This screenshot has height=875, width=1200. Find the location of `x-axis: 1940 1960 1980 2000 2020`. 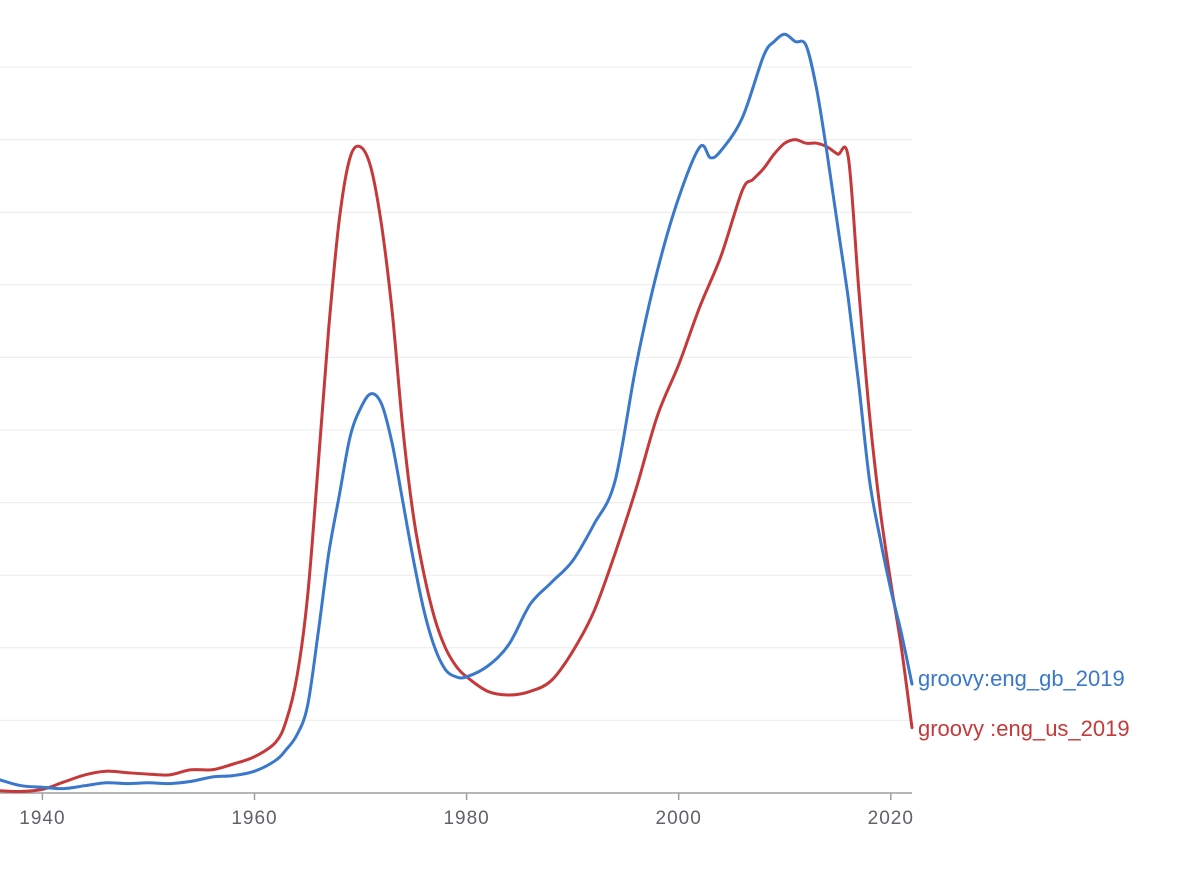

x-axis: 1940 1960 1980 2000 2020 is located at coordinates (457, 810).